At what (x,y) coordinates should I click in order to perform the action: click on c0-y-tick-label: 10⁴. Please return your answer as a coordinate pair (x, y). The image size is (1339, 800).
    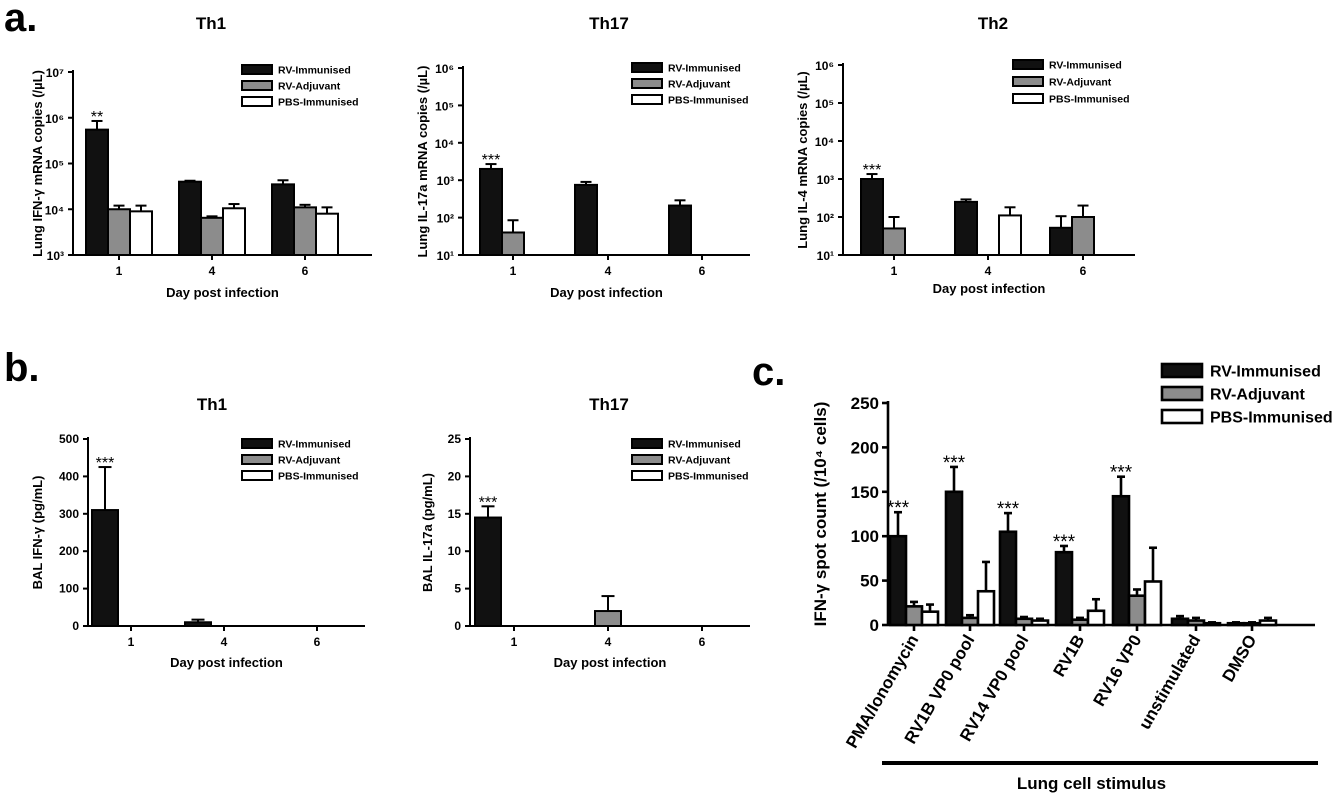
    Looking at the image, I should click on (54, 210).